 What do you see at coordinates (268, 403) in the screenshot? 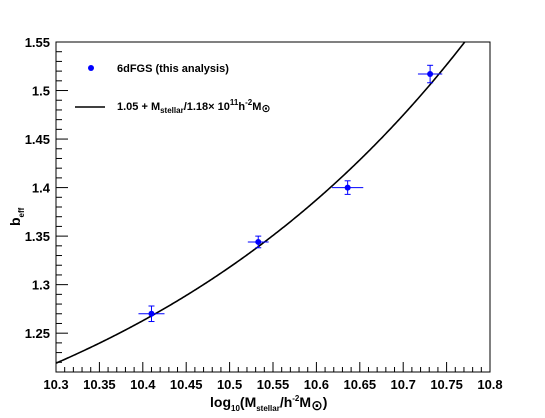
I see `x-axis-title: log10(Mstellar/h-2M⊙)` at bounding box center [268, 403].